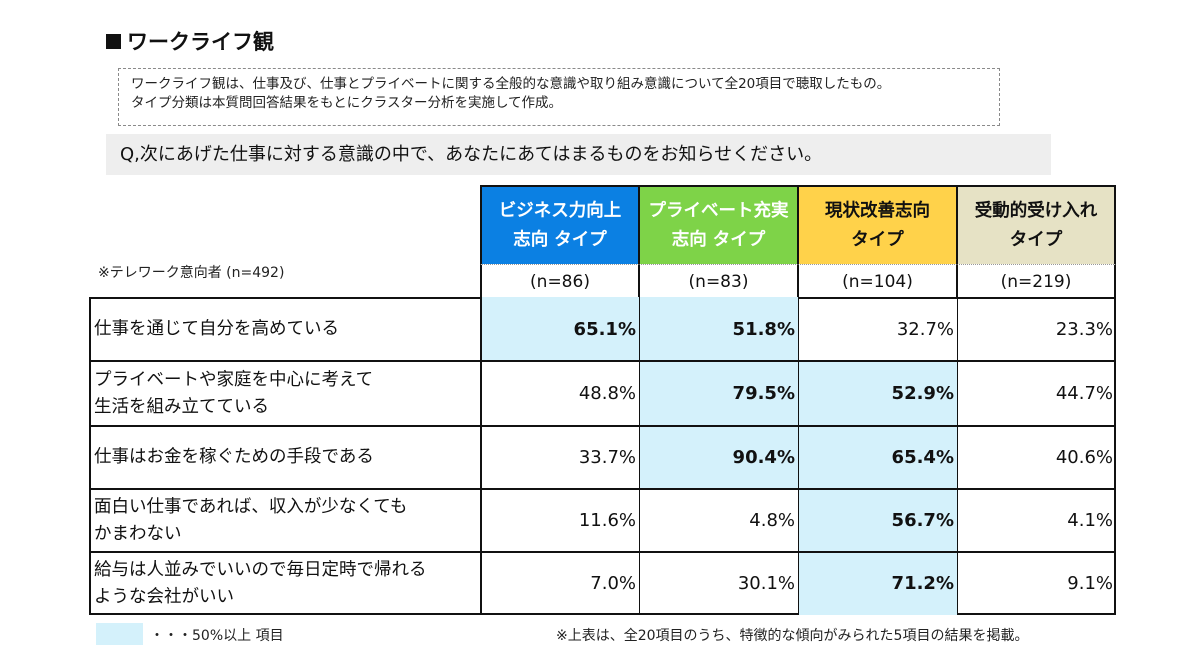 The image size is (1200, 668). What do you see at coordinates (559, 329) in the screenshot?
I see `value-cell: 65.1%` at bounding box center [559, 329].